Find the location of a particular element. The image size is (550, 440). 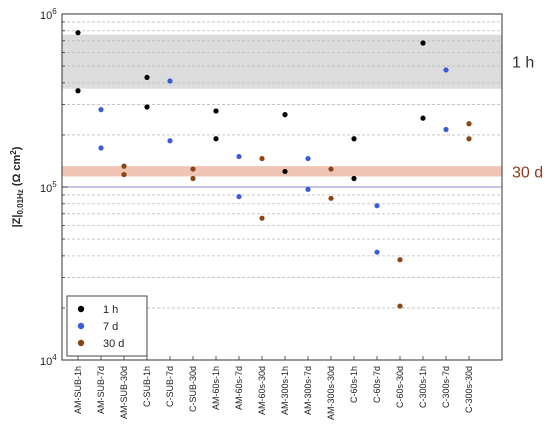

x-category-label: AM-60s-7d is located at coordinates (239, 388).